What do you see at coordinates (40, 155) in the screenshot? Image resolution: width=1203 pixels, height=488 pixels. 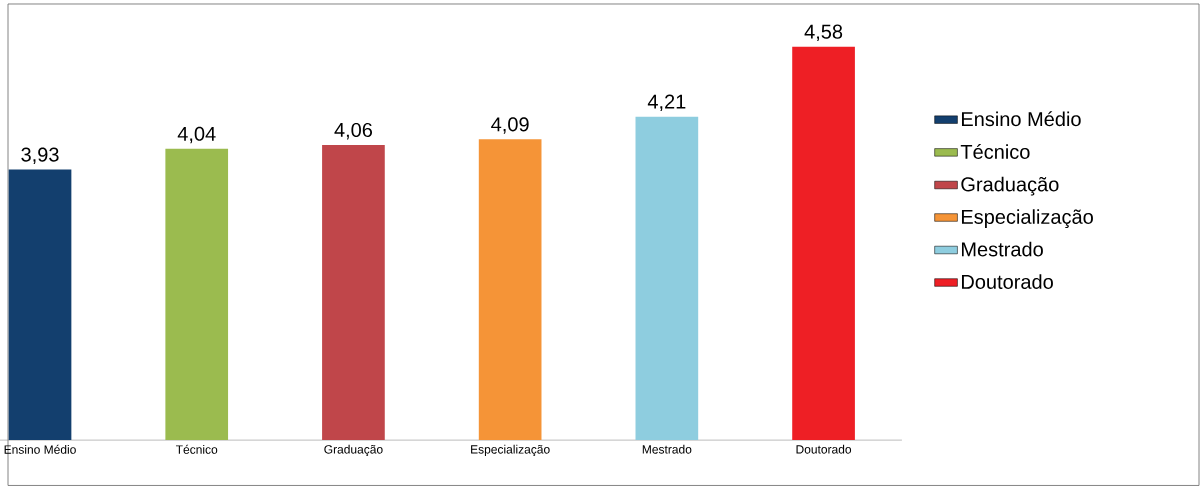 I see `data-label: 3,93` at bounding box center [40, 155].